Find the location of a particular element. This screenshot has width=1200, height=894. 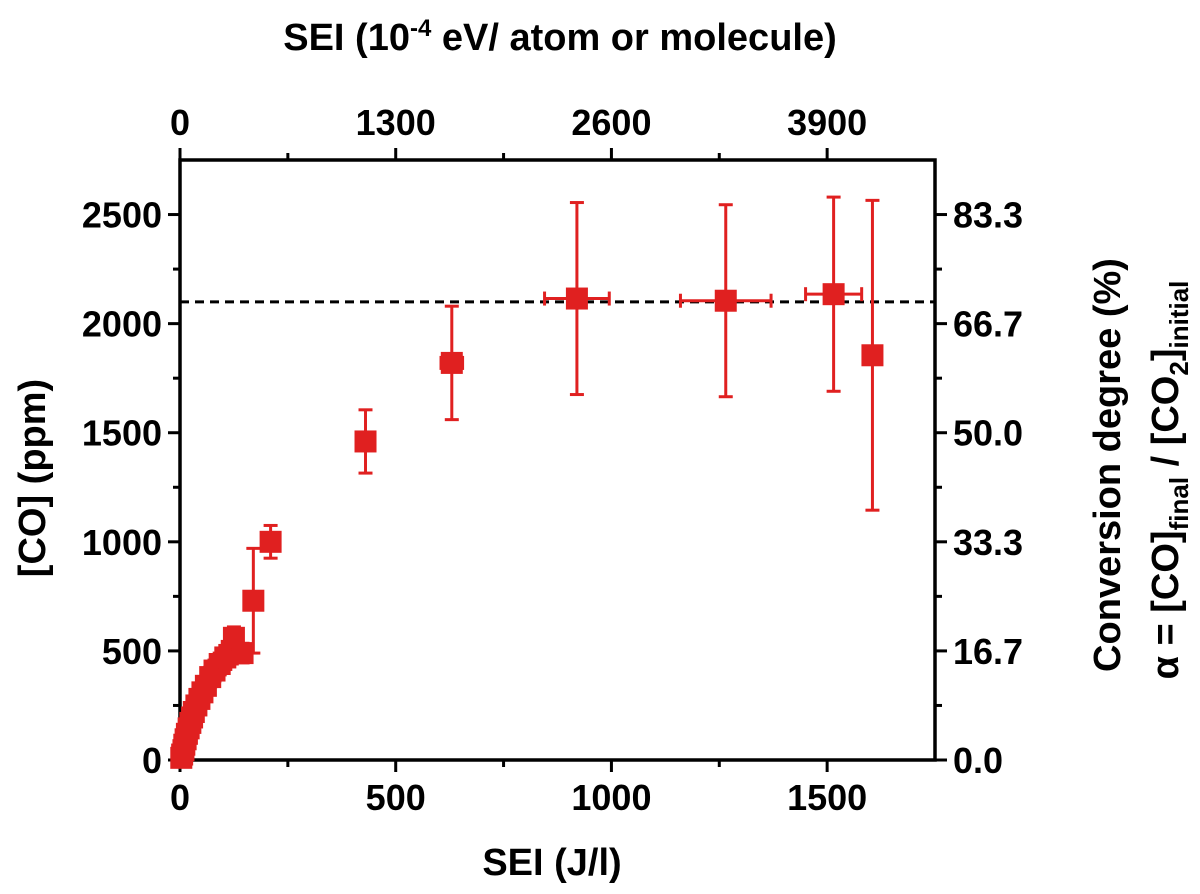

y-tick-label: 0 is located at coordinates (152, 760).